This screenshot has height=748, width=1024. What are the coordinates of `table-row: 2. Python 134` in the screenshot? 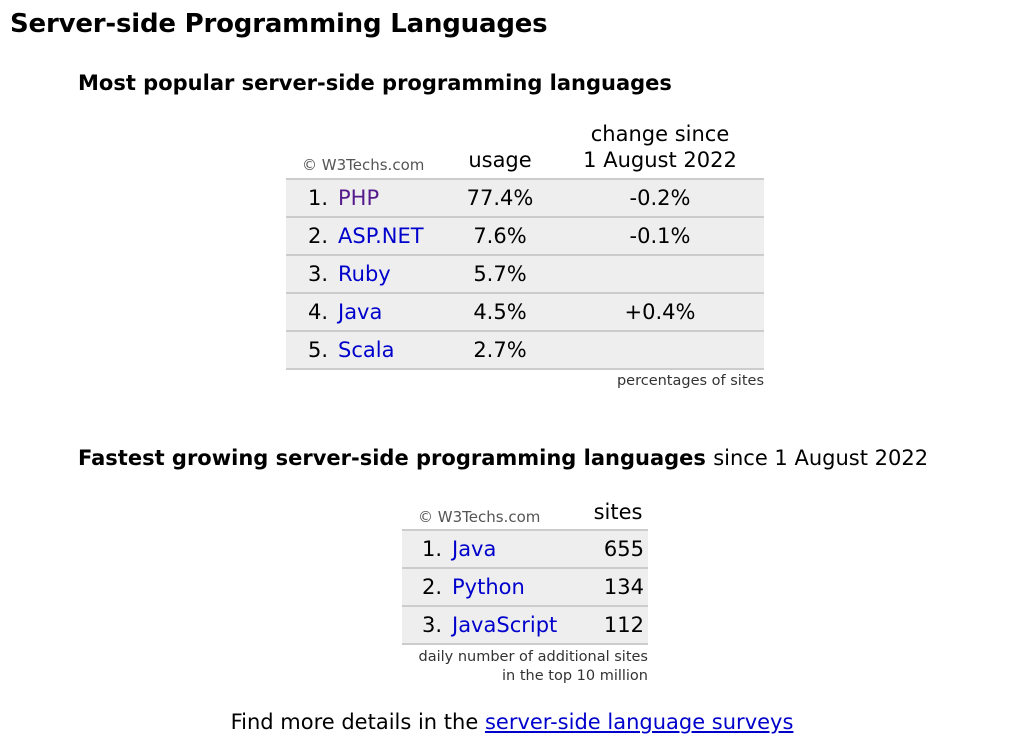 It's located at (525, 586).